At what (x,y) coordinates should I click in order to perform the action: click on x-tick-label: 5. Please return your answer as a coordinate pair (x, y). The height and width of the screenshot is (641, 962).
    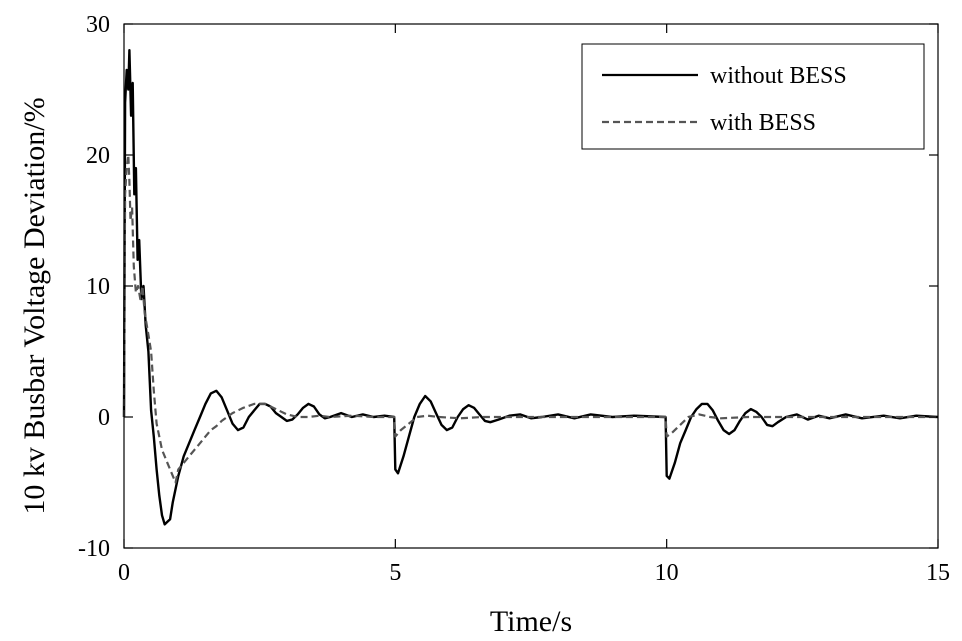
    Looking at the image, I should click on (395, 573).